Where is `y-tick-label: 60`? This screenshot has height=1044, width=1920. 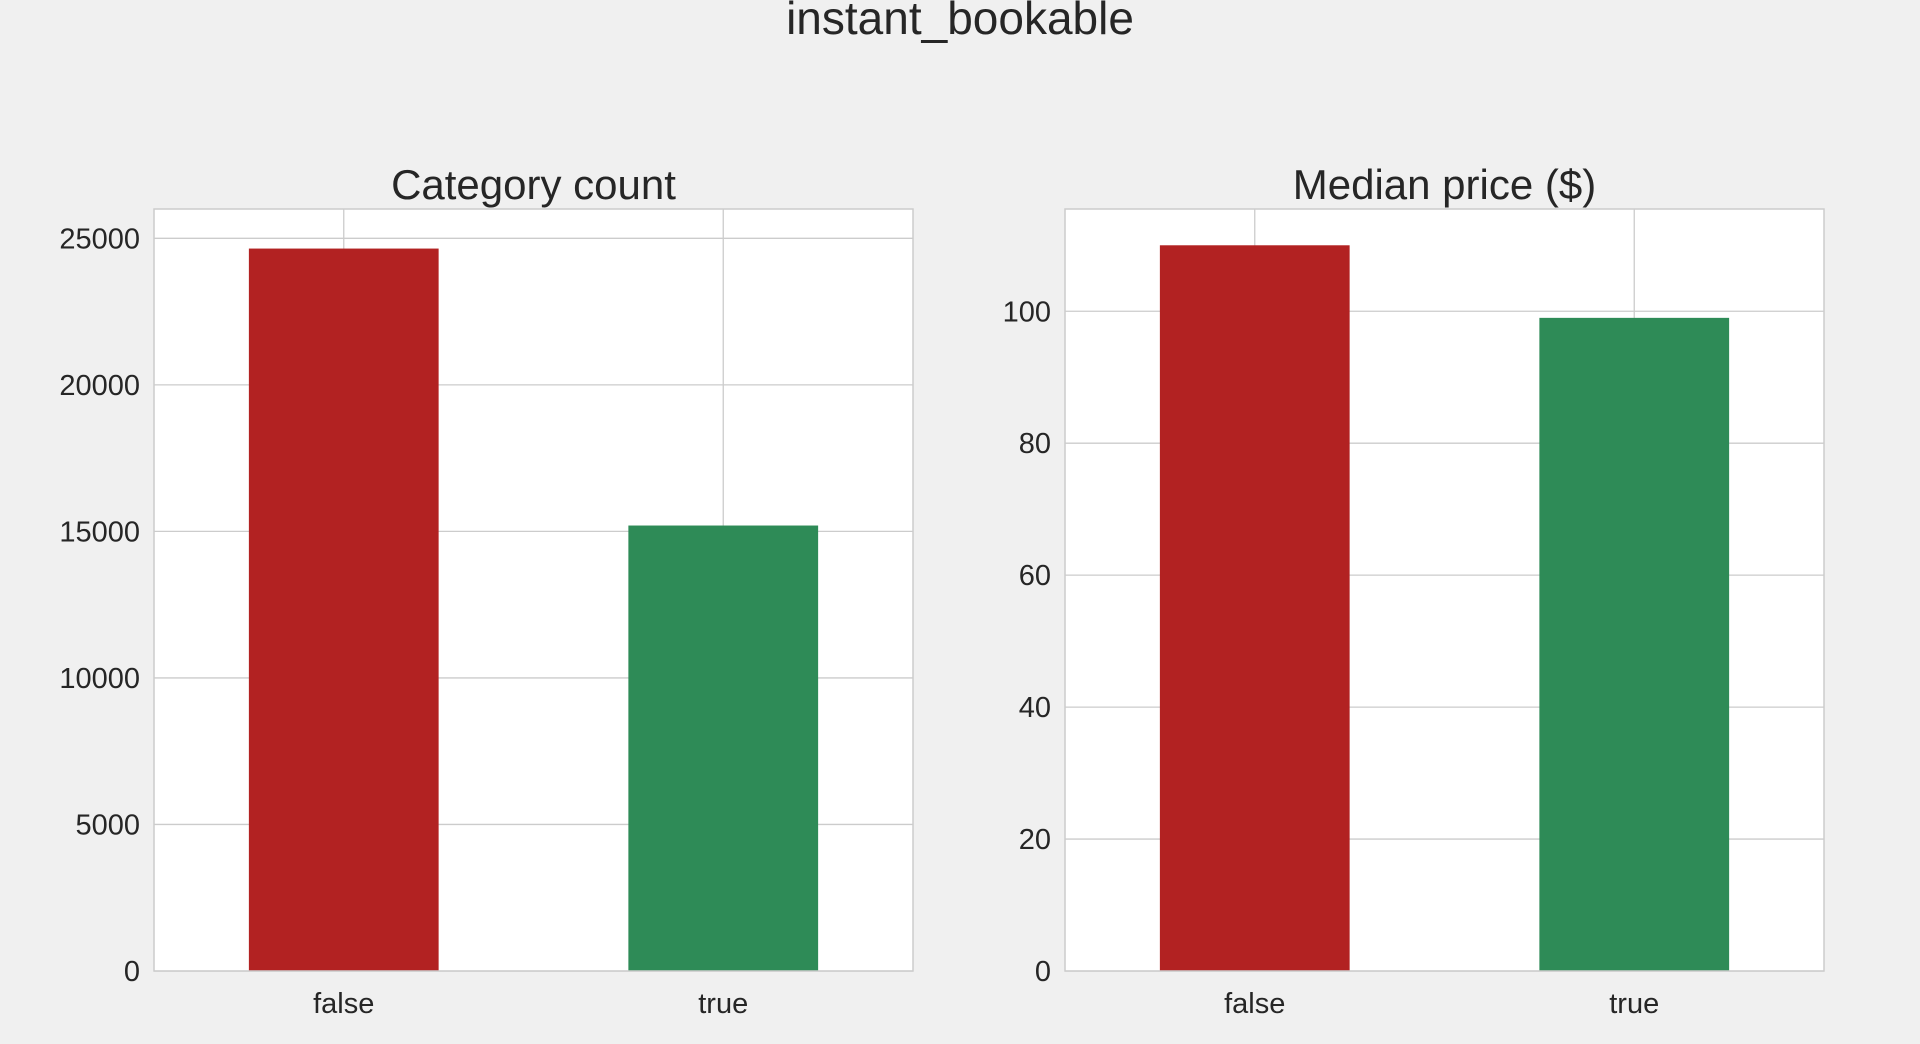 y-tick-label: 60 is located at coordinates (1035, 576).